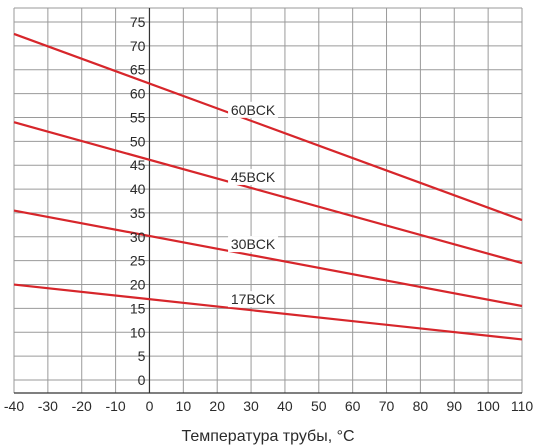 This screenshot has height=448, width=537. Describe the element at coordinates (454, 406) in the screenshot. I see `x-tick-label: 90` at that location.